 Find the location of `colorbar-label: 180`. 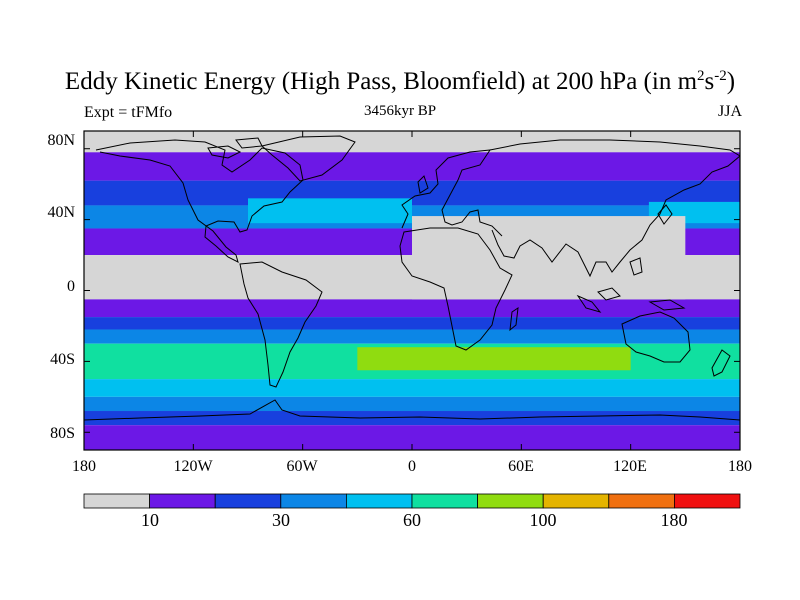

colorbar-label: 180 is located at coordinates (674, 520).